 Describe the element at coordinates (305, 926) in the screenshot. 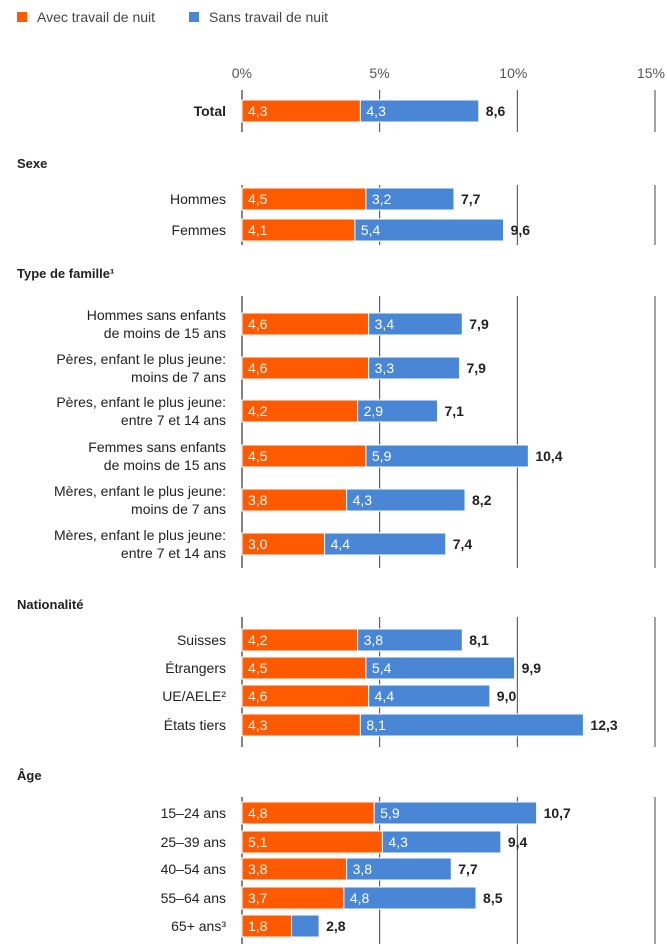

I see `bar-4-4-s1` at that location.